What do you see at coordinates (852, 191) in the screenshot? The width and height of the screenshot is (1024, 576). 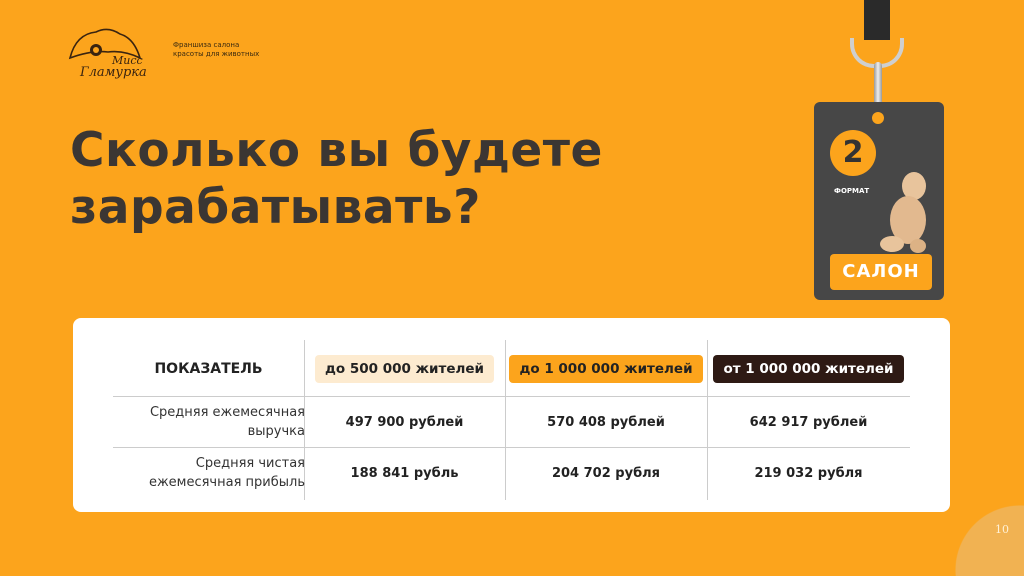 I see `format-label: ФОРМАТ` at bounding box center [852, 191].